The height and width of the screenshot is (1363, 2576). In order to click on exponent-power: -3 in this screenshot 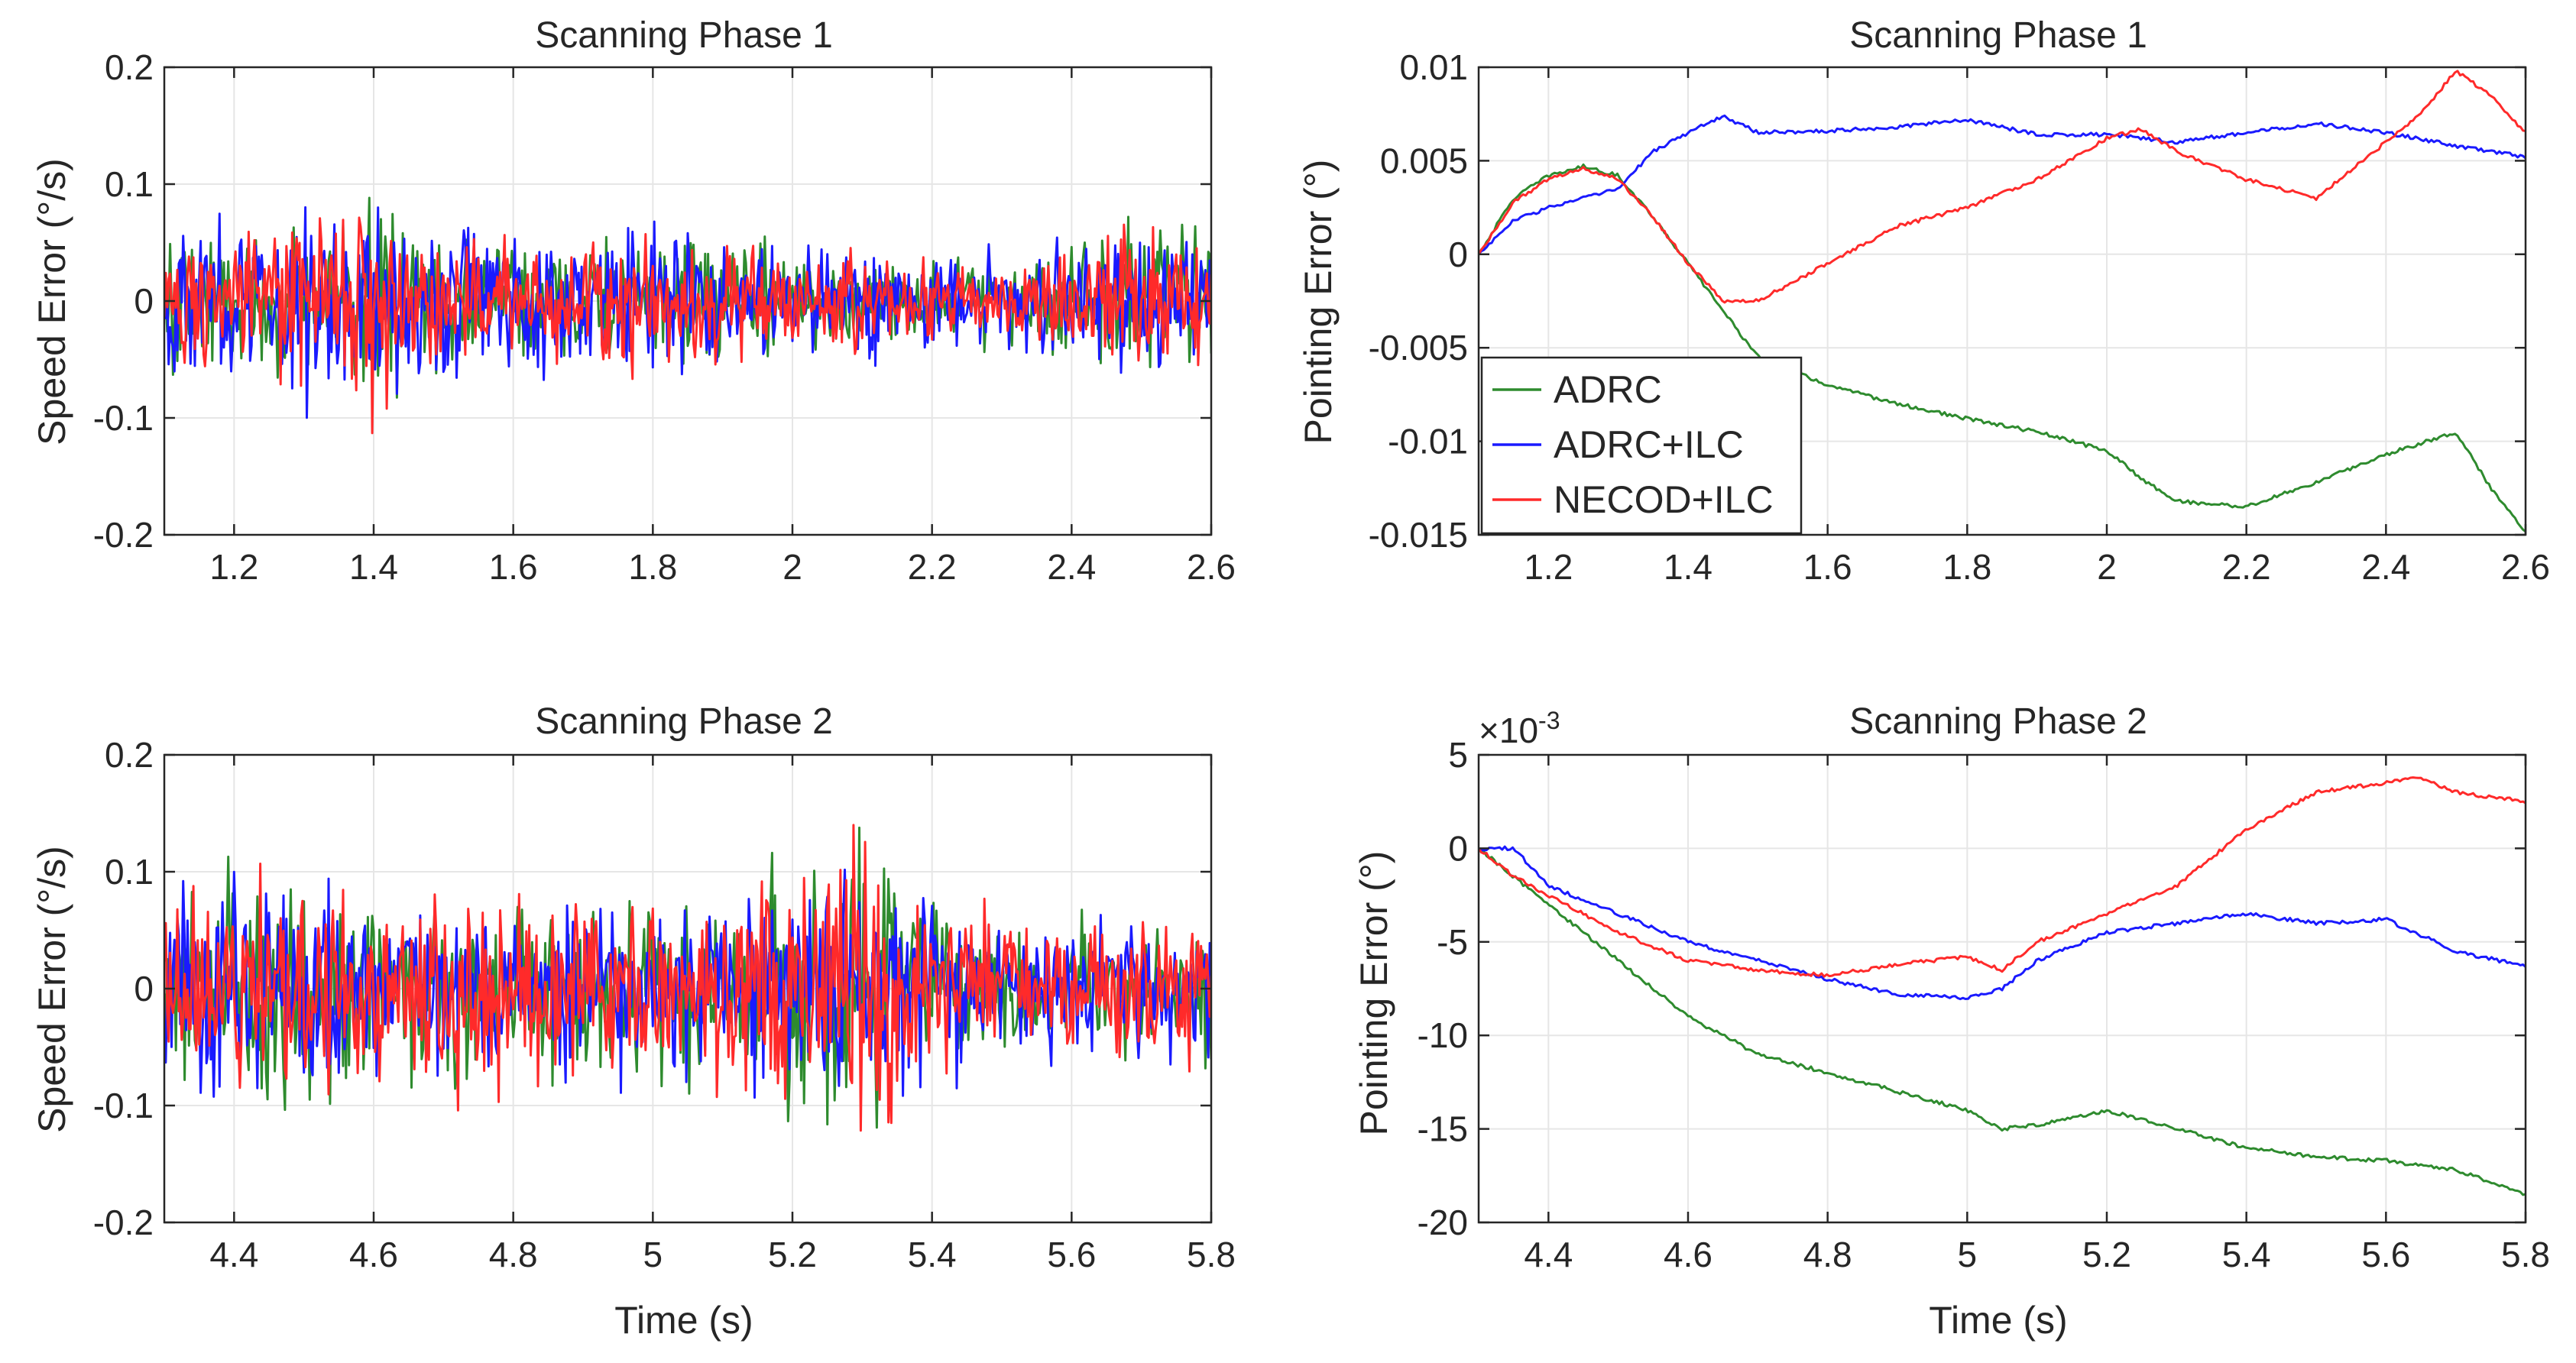, I will do `click(1549, 720)`.